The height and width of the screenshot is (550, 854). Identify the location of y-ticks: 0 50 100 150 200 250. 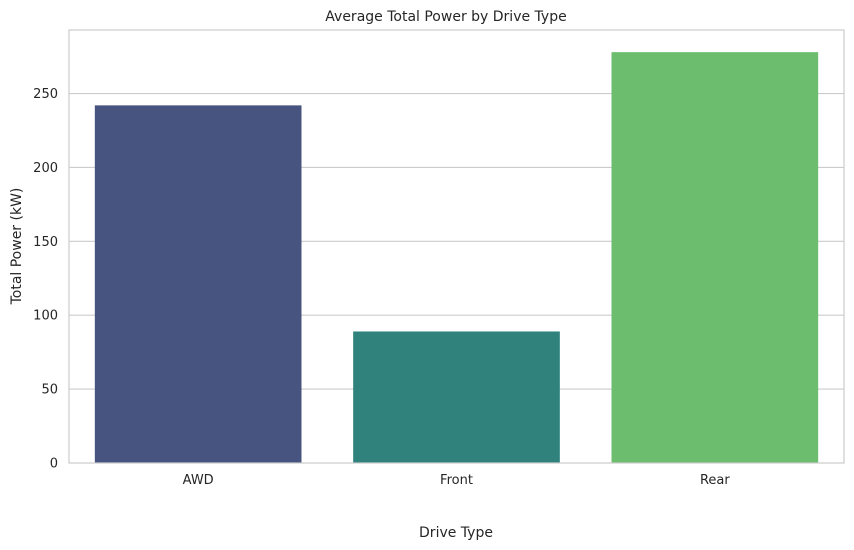
(45, 279).